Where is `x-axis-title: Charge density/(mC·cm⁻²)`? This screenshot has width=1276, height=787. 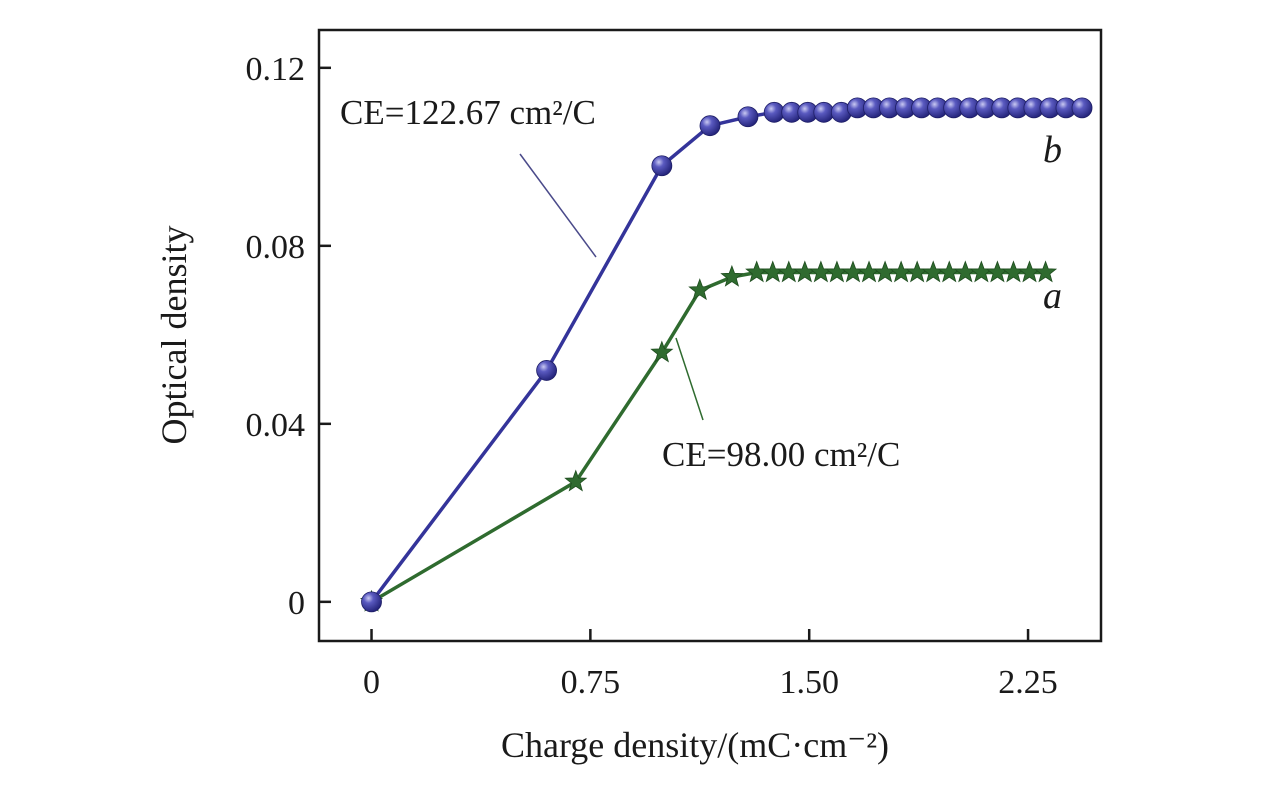 x-axis-title: Charge density/(mC·cm⁻²) is located at coordinates (695, 745).